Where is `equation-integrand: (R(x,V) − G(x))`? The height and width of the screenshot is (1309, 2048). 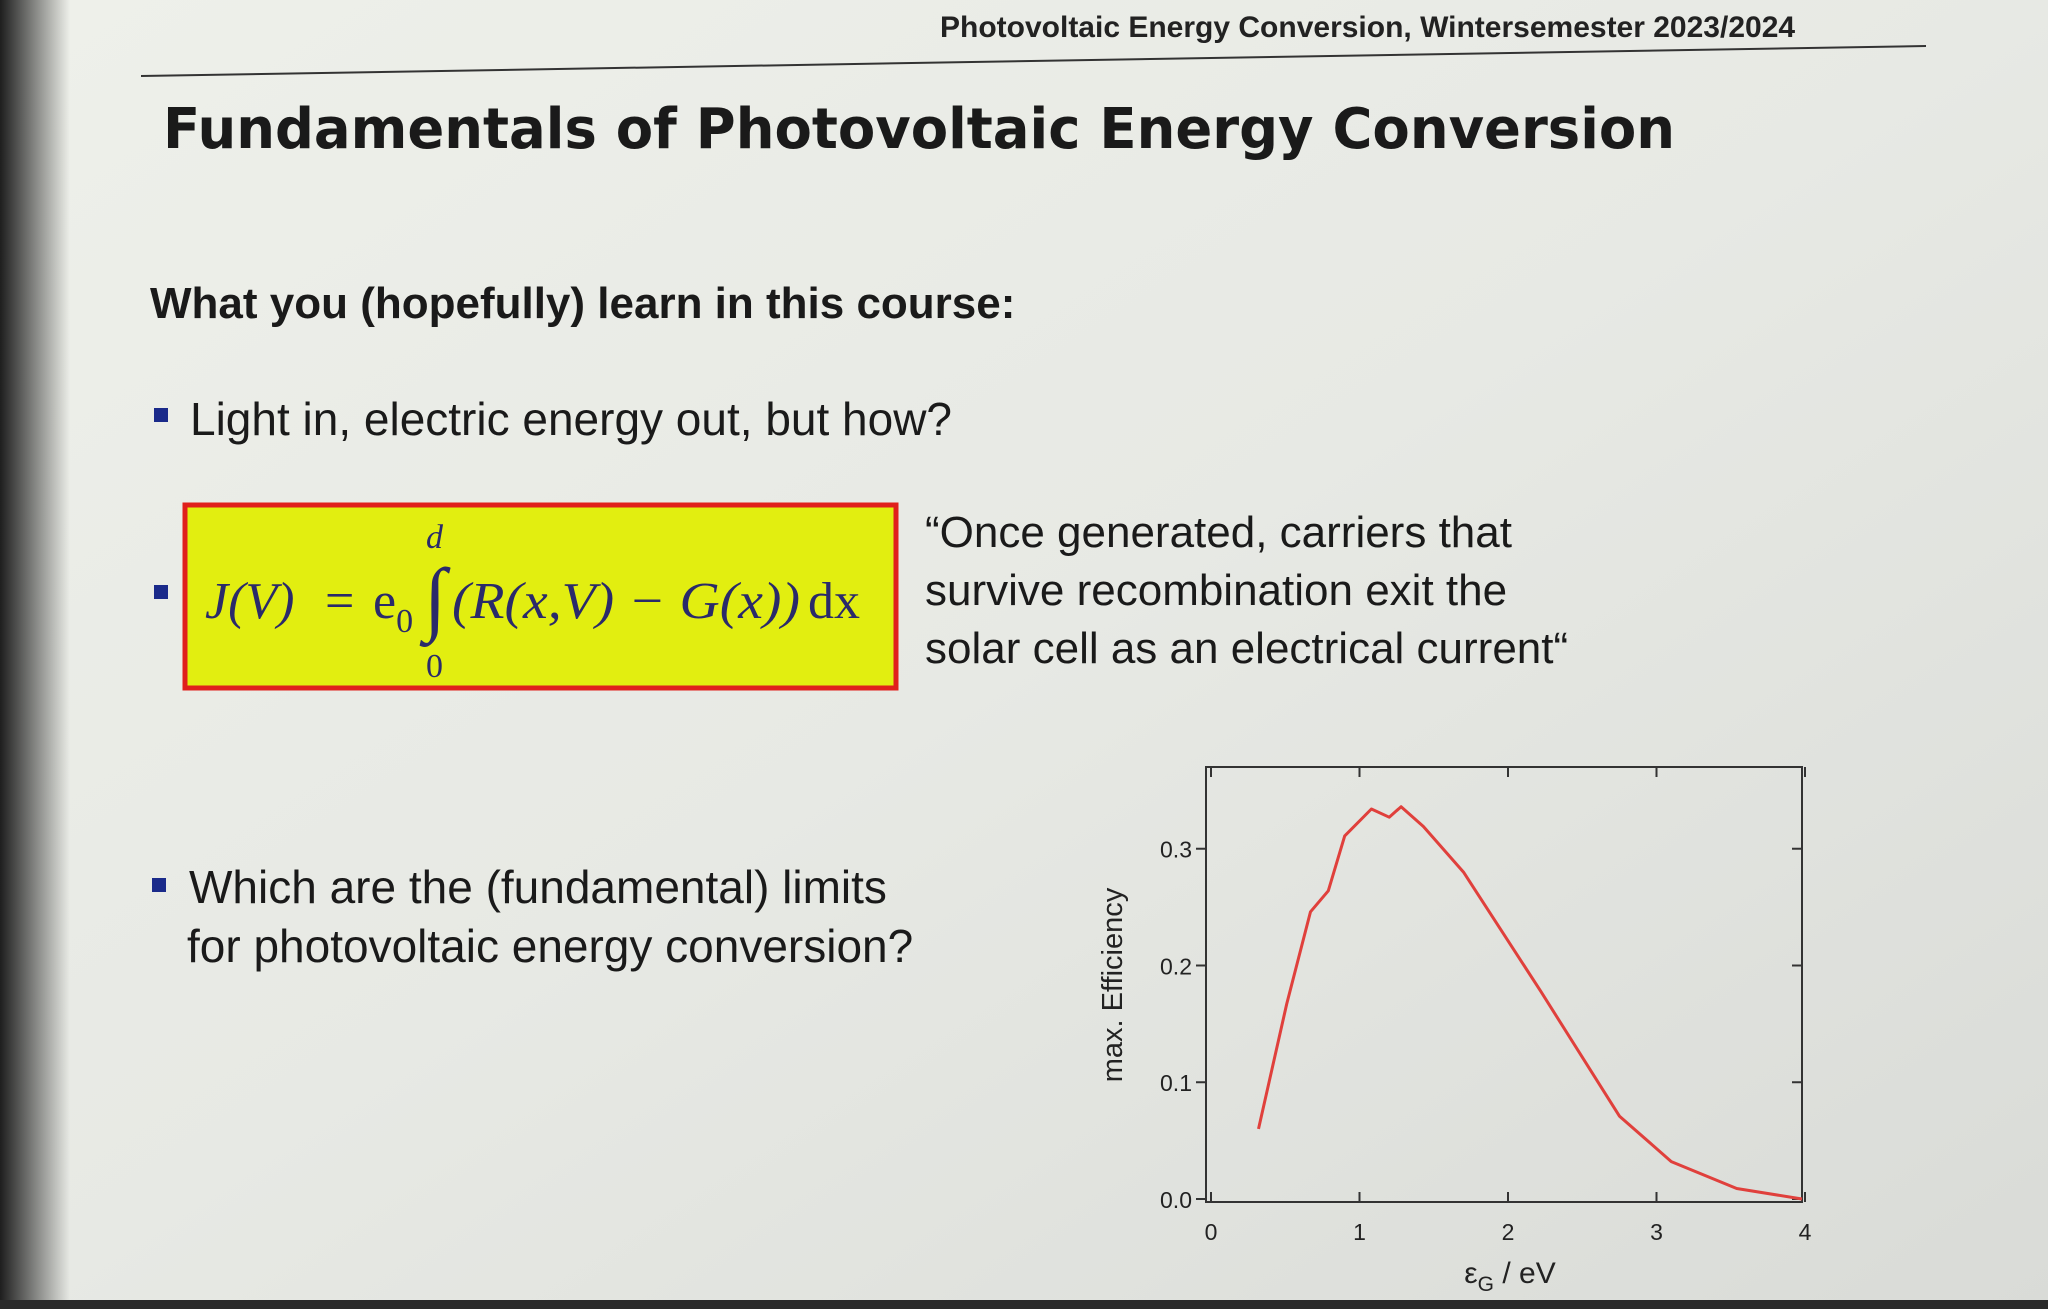 equation-integrand: (R(x,V) − G(x)) is located at coordinates (626, 601).